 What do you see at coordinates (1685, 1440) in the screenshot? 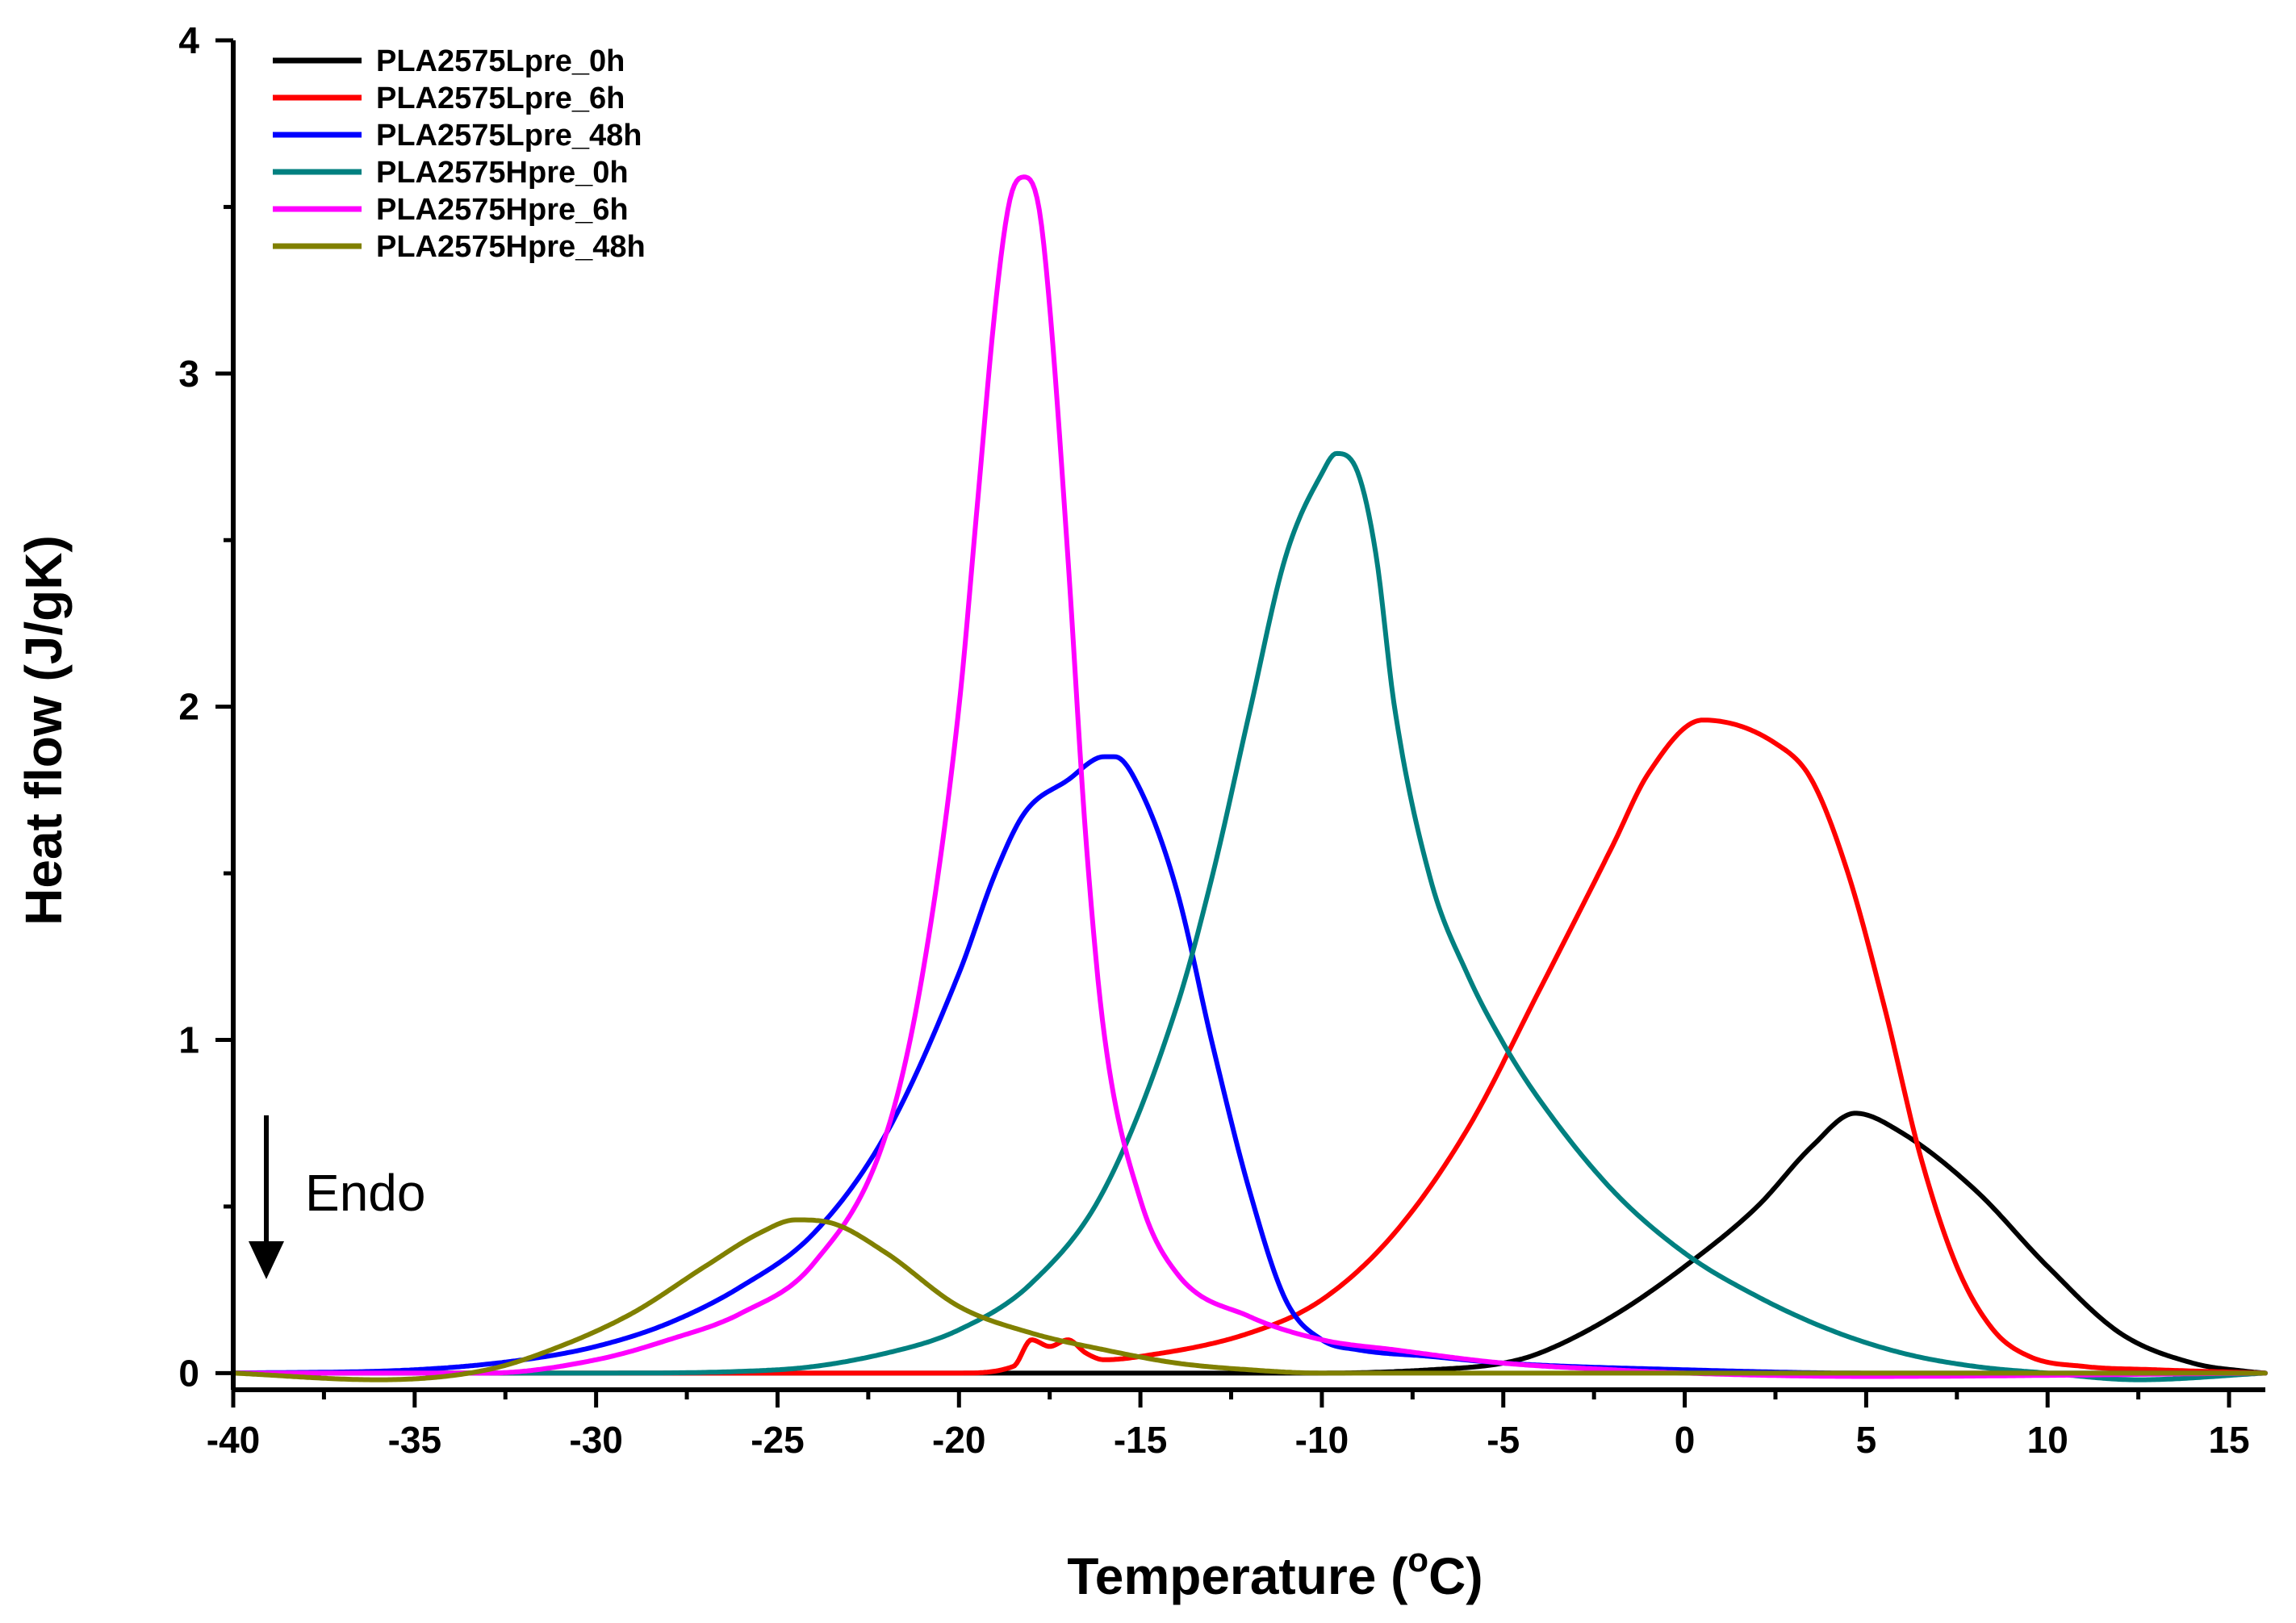
I see `x-tick-label: 0` at bounding box center [1685, 1440].